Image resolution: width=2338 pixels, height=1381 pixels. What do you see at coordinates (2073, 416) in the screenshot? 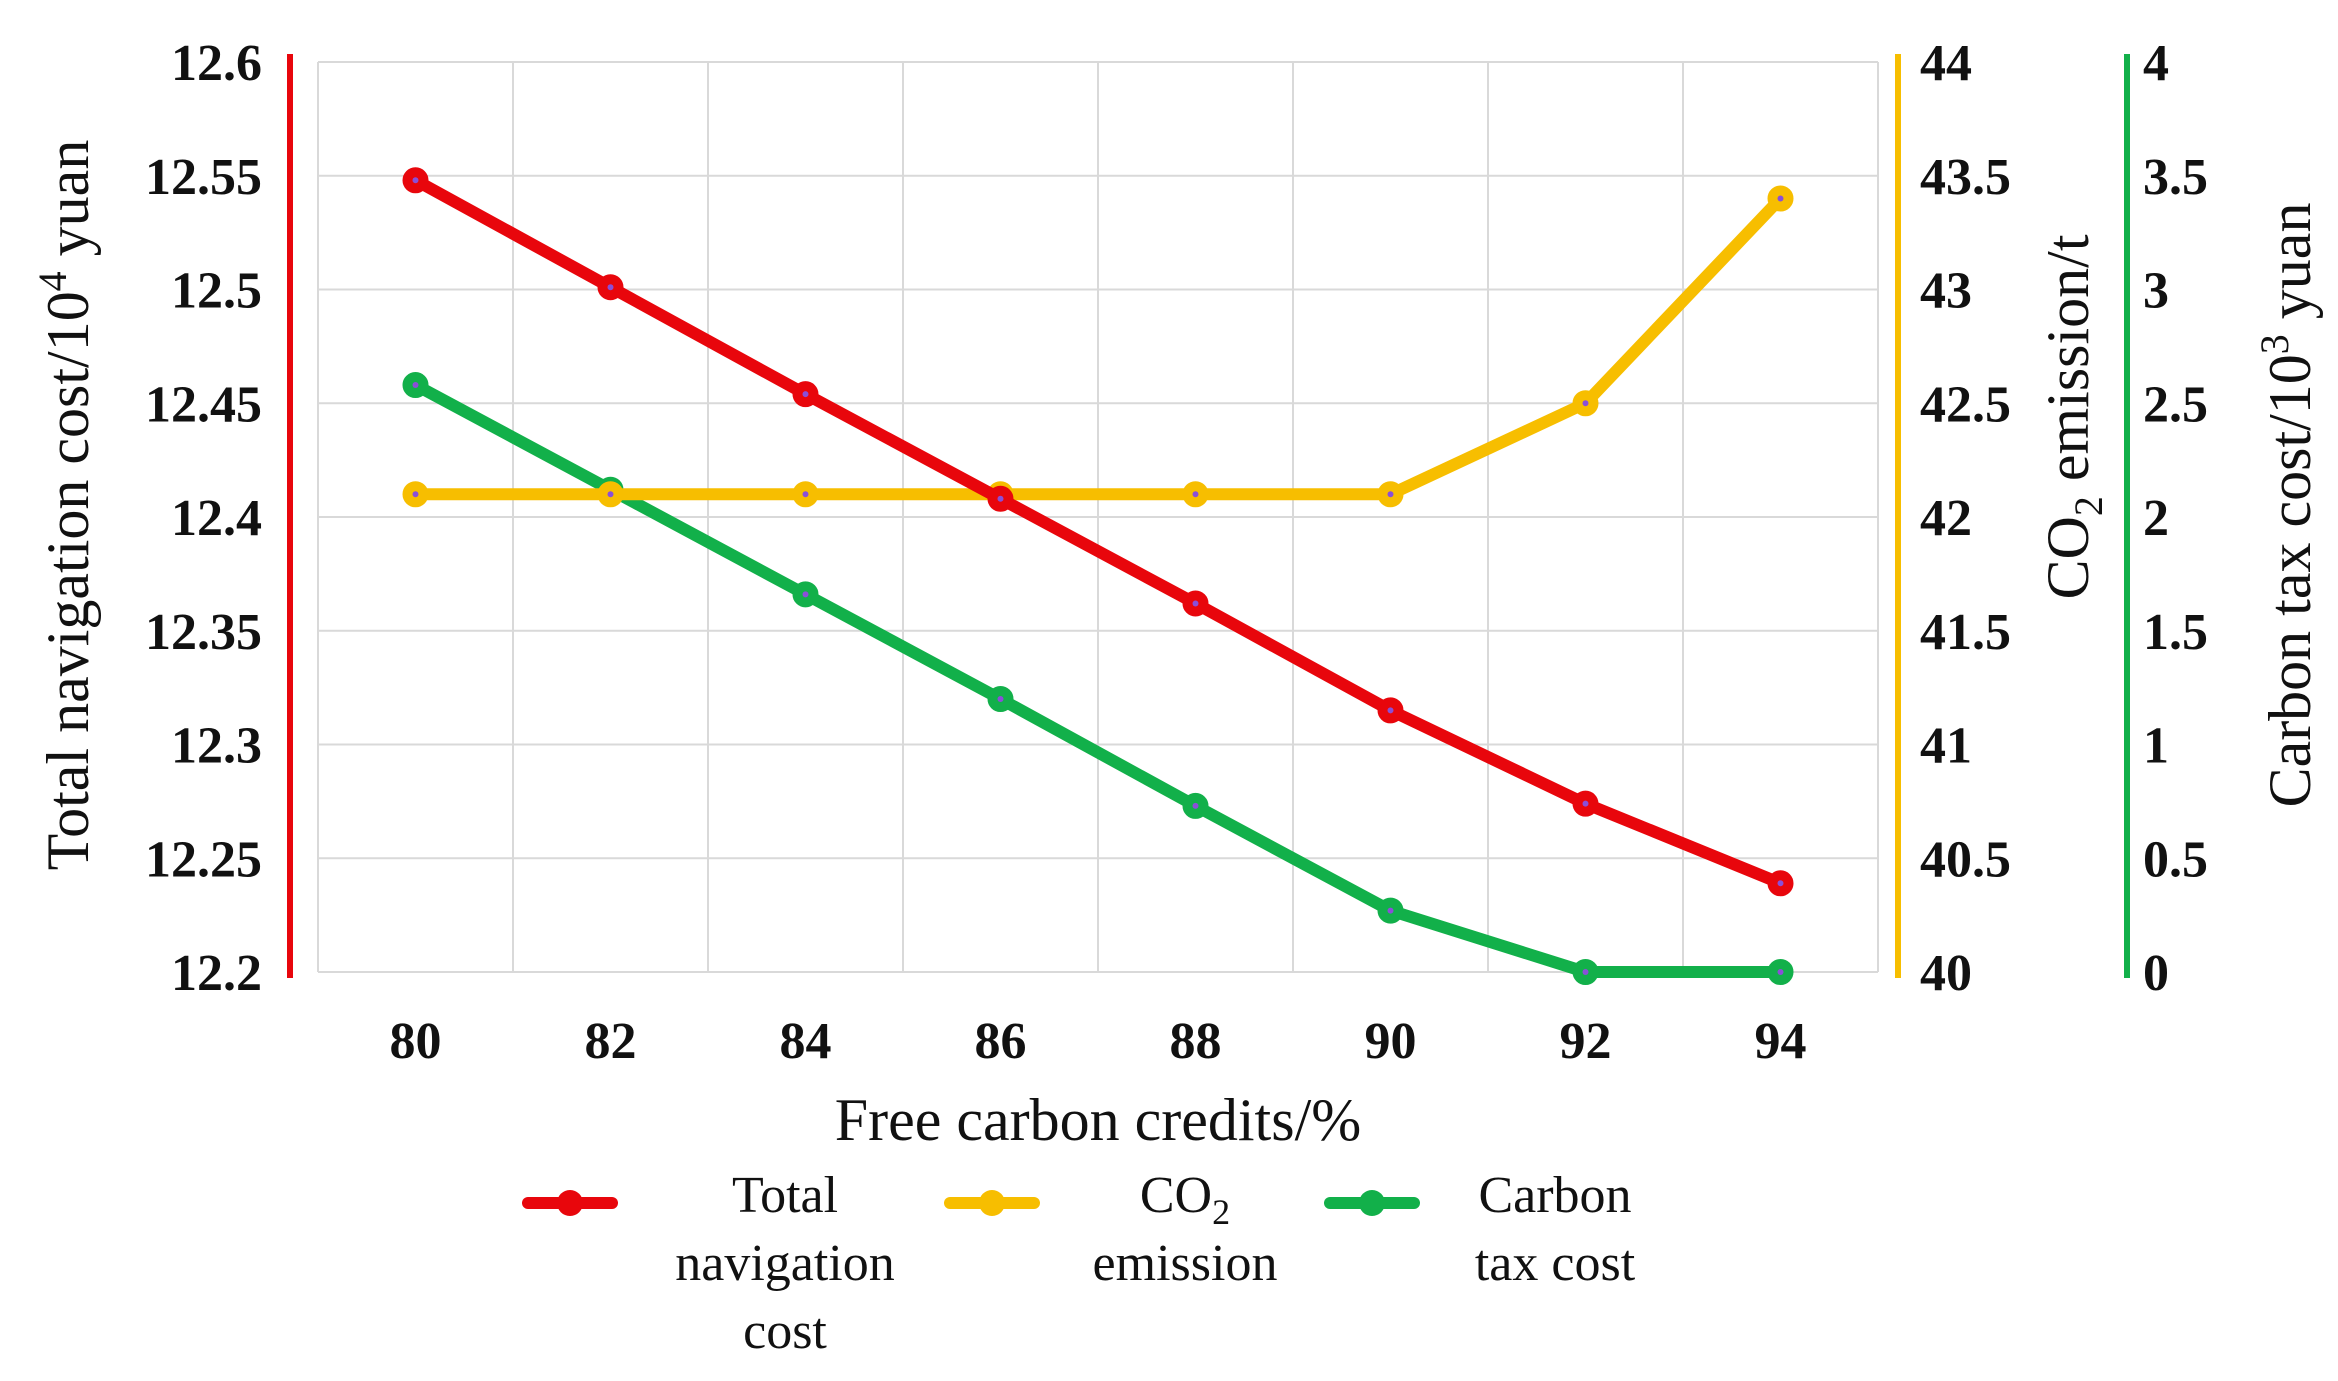
I see `y-axis-title-co2: CO2 emission/t` at bounding box center [2073, 416].